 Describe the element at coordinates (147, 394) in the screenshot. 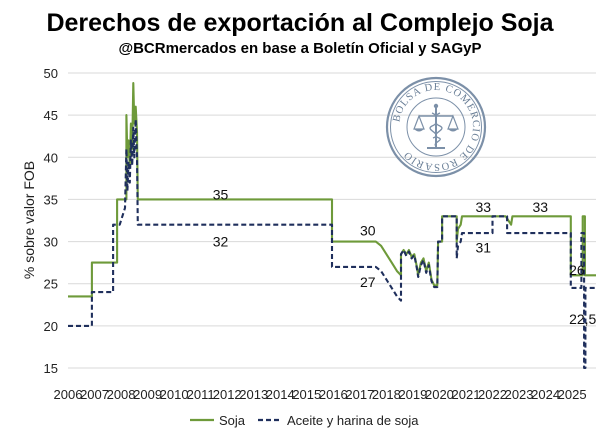

I see `x-tick-label: 2009` at that location.